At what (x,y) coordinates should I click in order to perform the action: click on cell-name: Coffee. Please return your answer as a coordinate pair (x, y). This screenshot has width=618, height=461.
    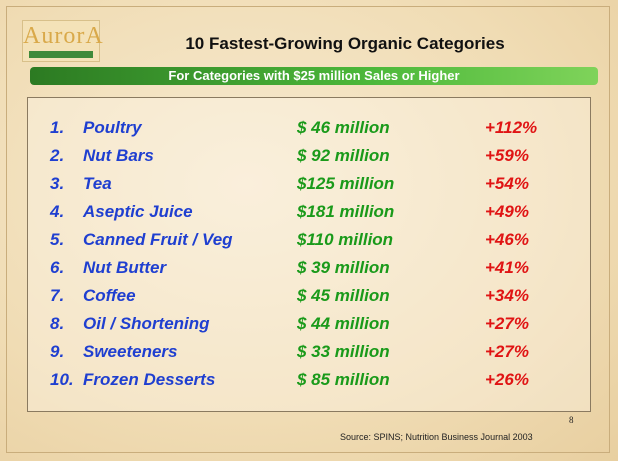
    Looking at the image, I should click on (109, 295).